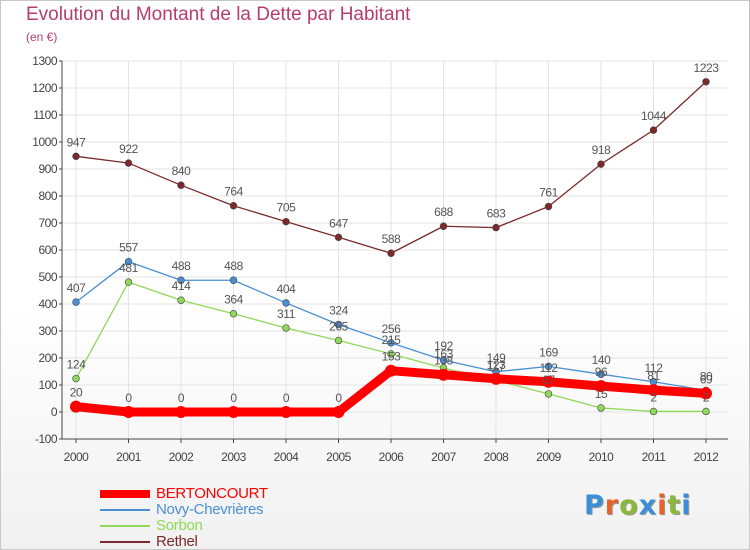  What do you see at coordinates (497, 358) in the screenshot?
I see `data-label: 149` at bounding box center [497, 358].